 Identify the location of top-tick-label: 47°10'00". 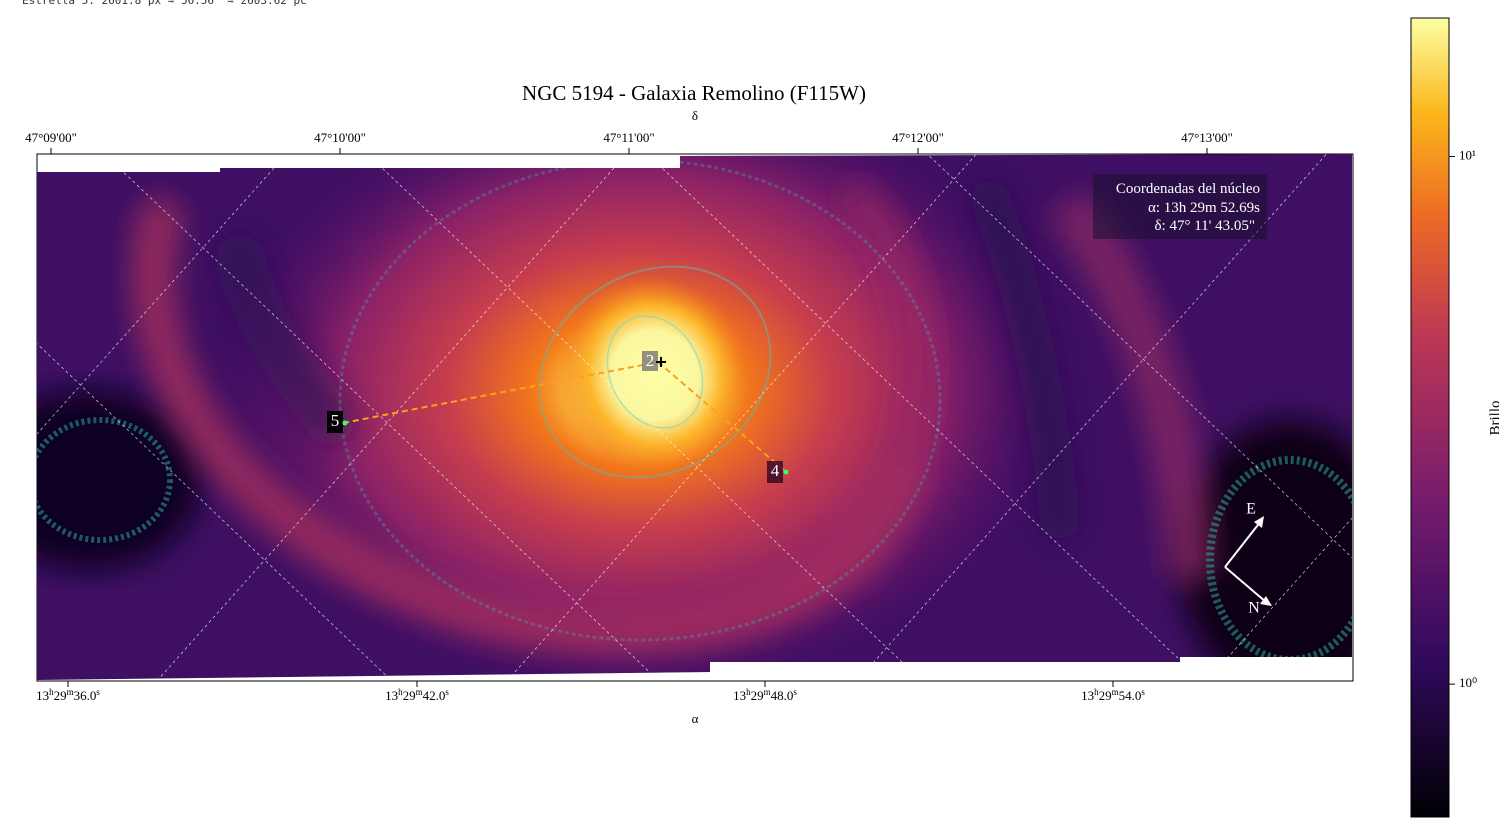
(340, 137).